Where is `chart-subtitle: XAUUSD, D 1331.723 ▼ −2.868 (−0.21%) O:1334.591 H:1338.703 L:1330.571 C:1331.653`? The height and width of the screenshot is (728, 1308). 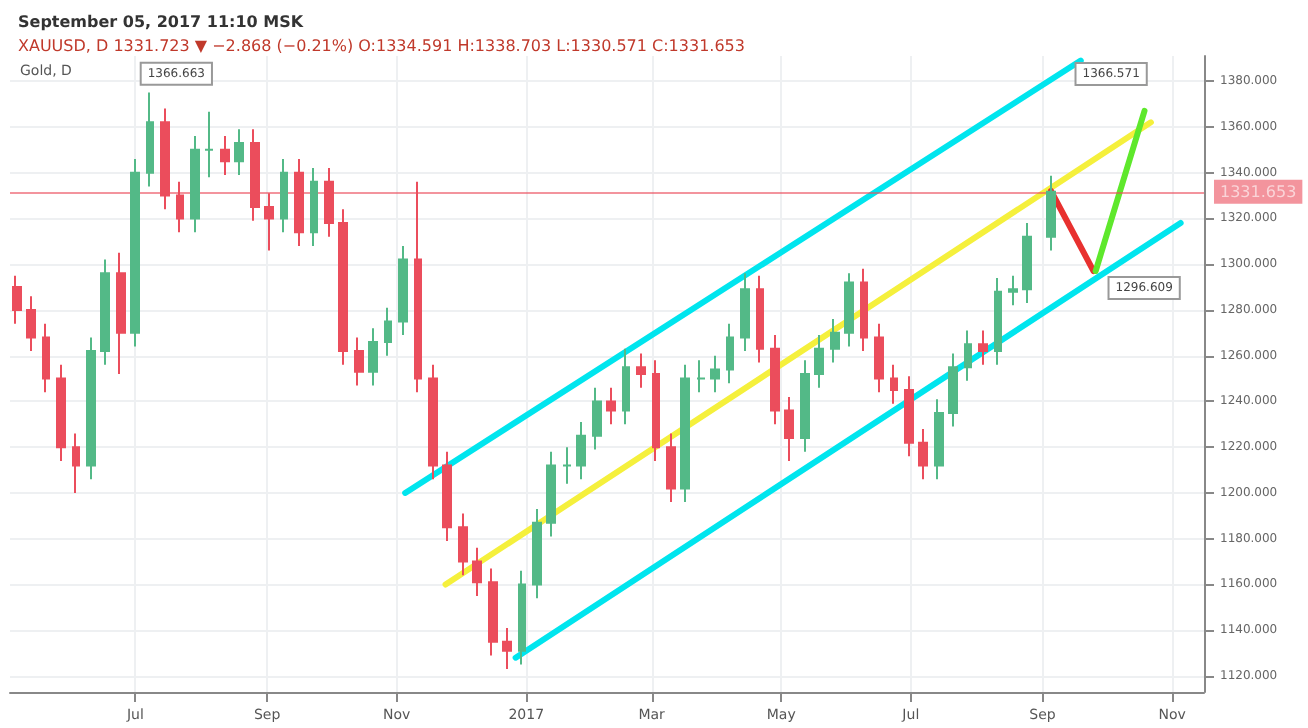
chart-subtitle: XAUUSD, D 1331.723 ▼ −2.868 (−0.21%) O:1334.591 H:1338.703 L:1330.571 C:1331.653 is located at coordinates (381, 46).